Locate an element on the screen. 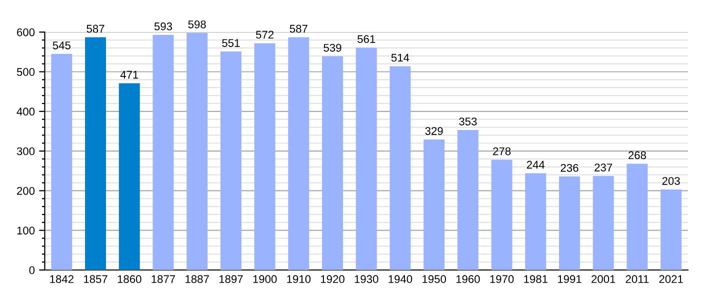  x-tick-label: 1897 is located at coordinates (231, 279).